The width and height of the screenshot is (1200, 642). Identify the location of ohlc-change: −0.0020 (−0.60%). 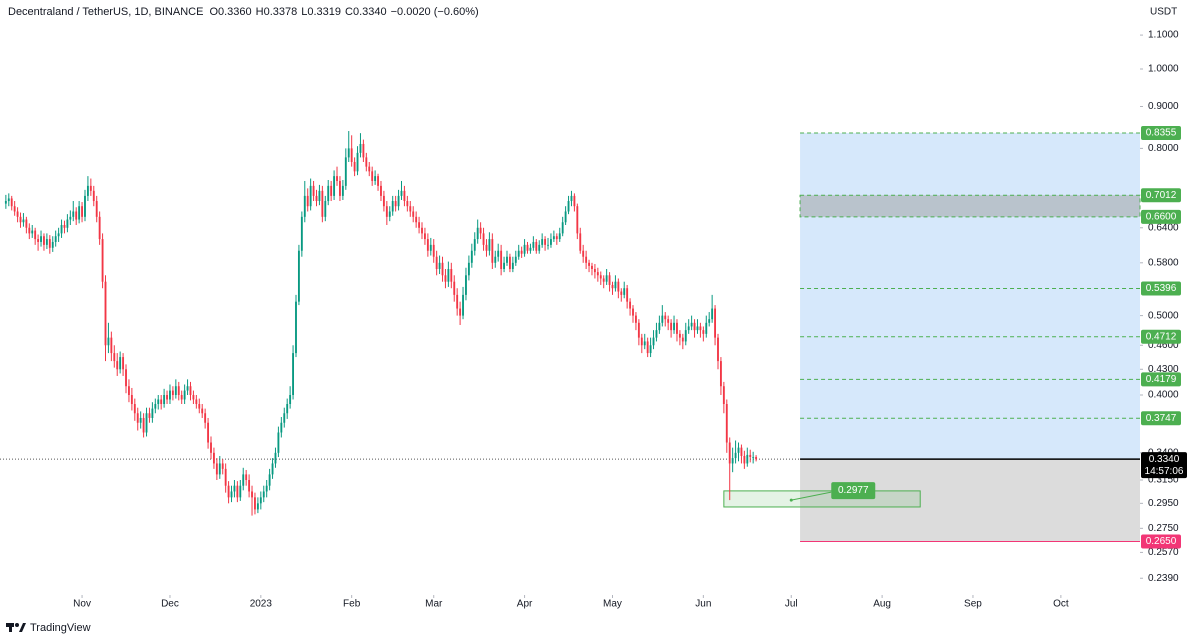
(435, 12).